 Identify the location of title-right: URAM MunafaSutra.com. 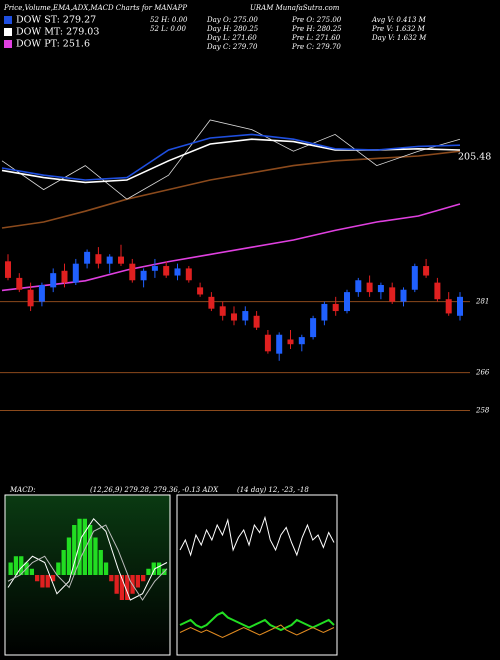
(295, 8).